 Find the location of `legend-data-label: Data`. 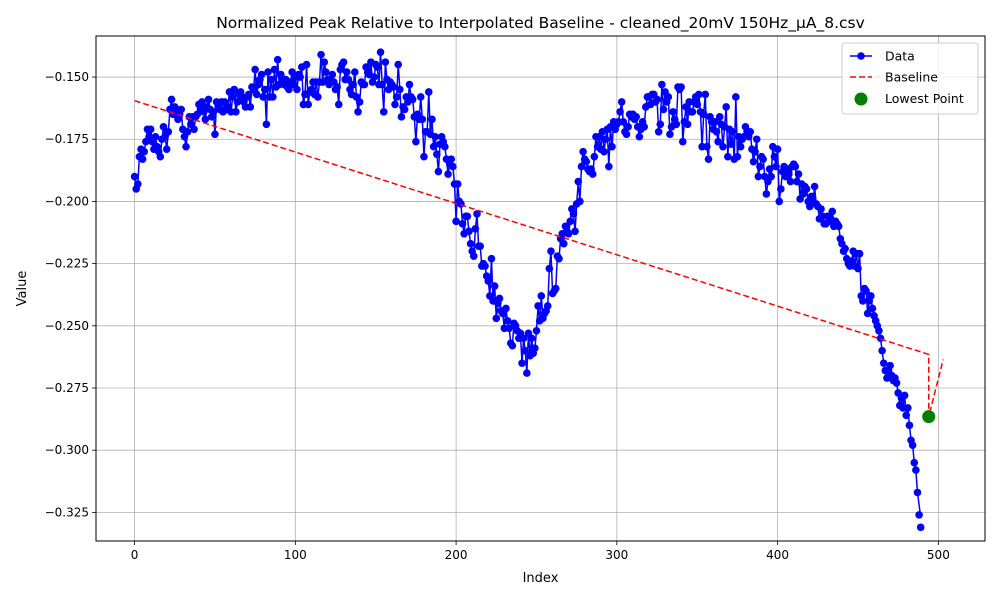

legend-data-label: Data is located at coordinates (900, 56).